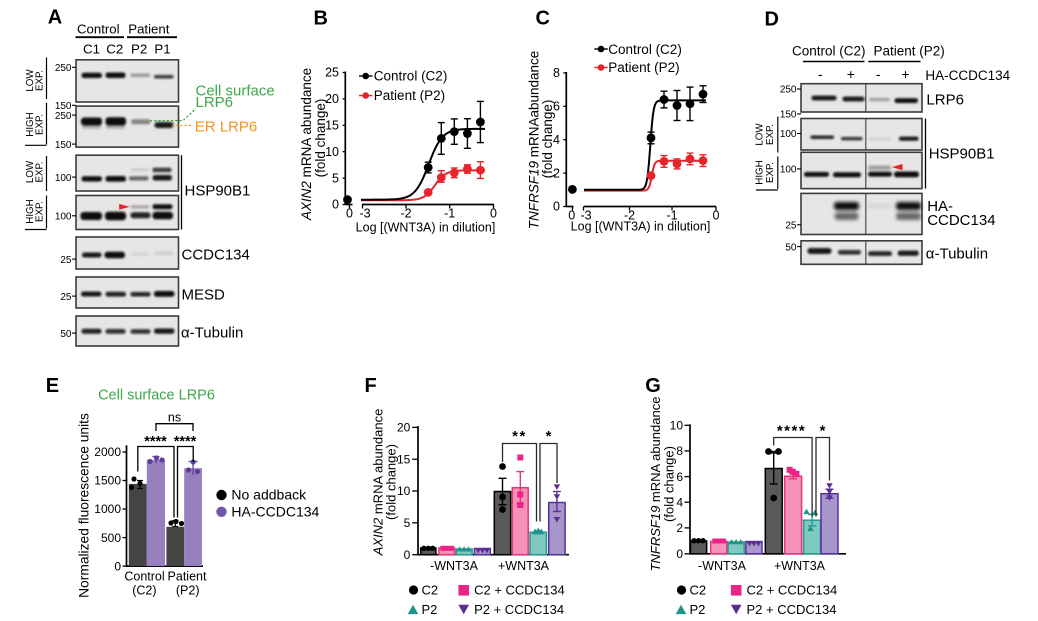  I want to click on svg-text: P2 + CCDC134, so click(792, 609).